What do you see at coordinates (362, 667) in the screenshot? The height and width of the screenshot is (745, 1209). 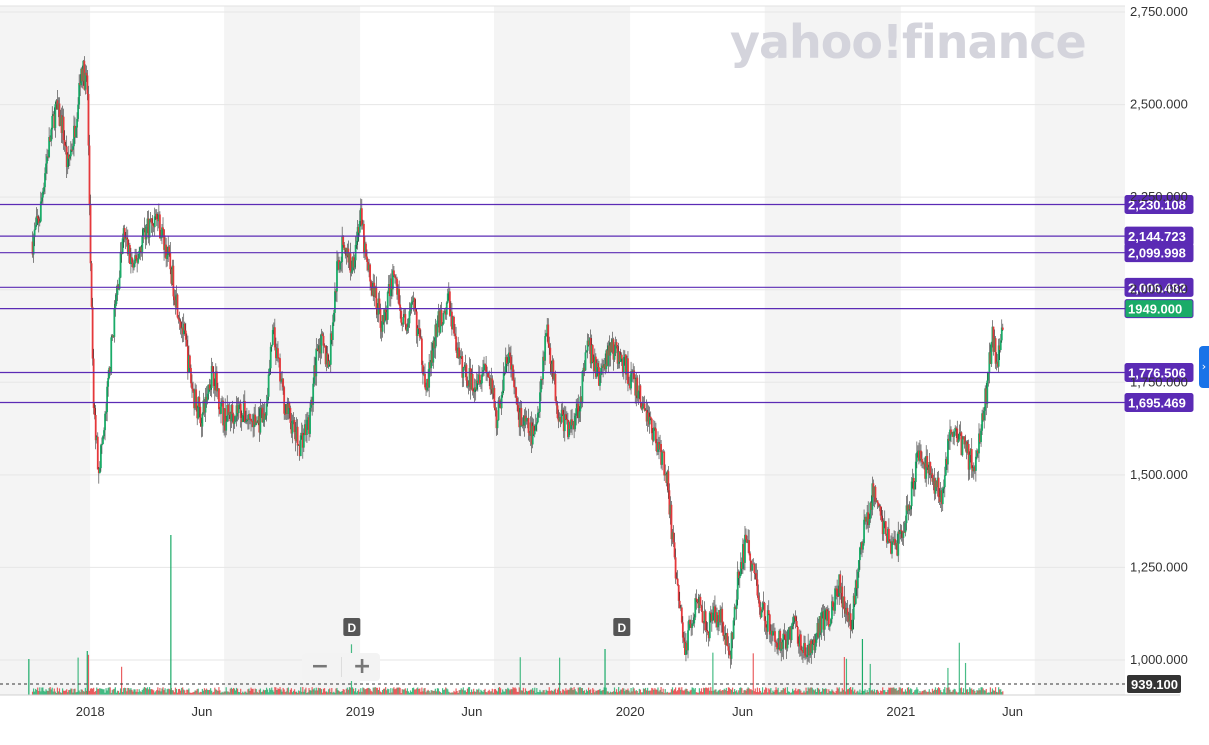 I see `zoom-in-button: +` at bounding box center [362, 667].